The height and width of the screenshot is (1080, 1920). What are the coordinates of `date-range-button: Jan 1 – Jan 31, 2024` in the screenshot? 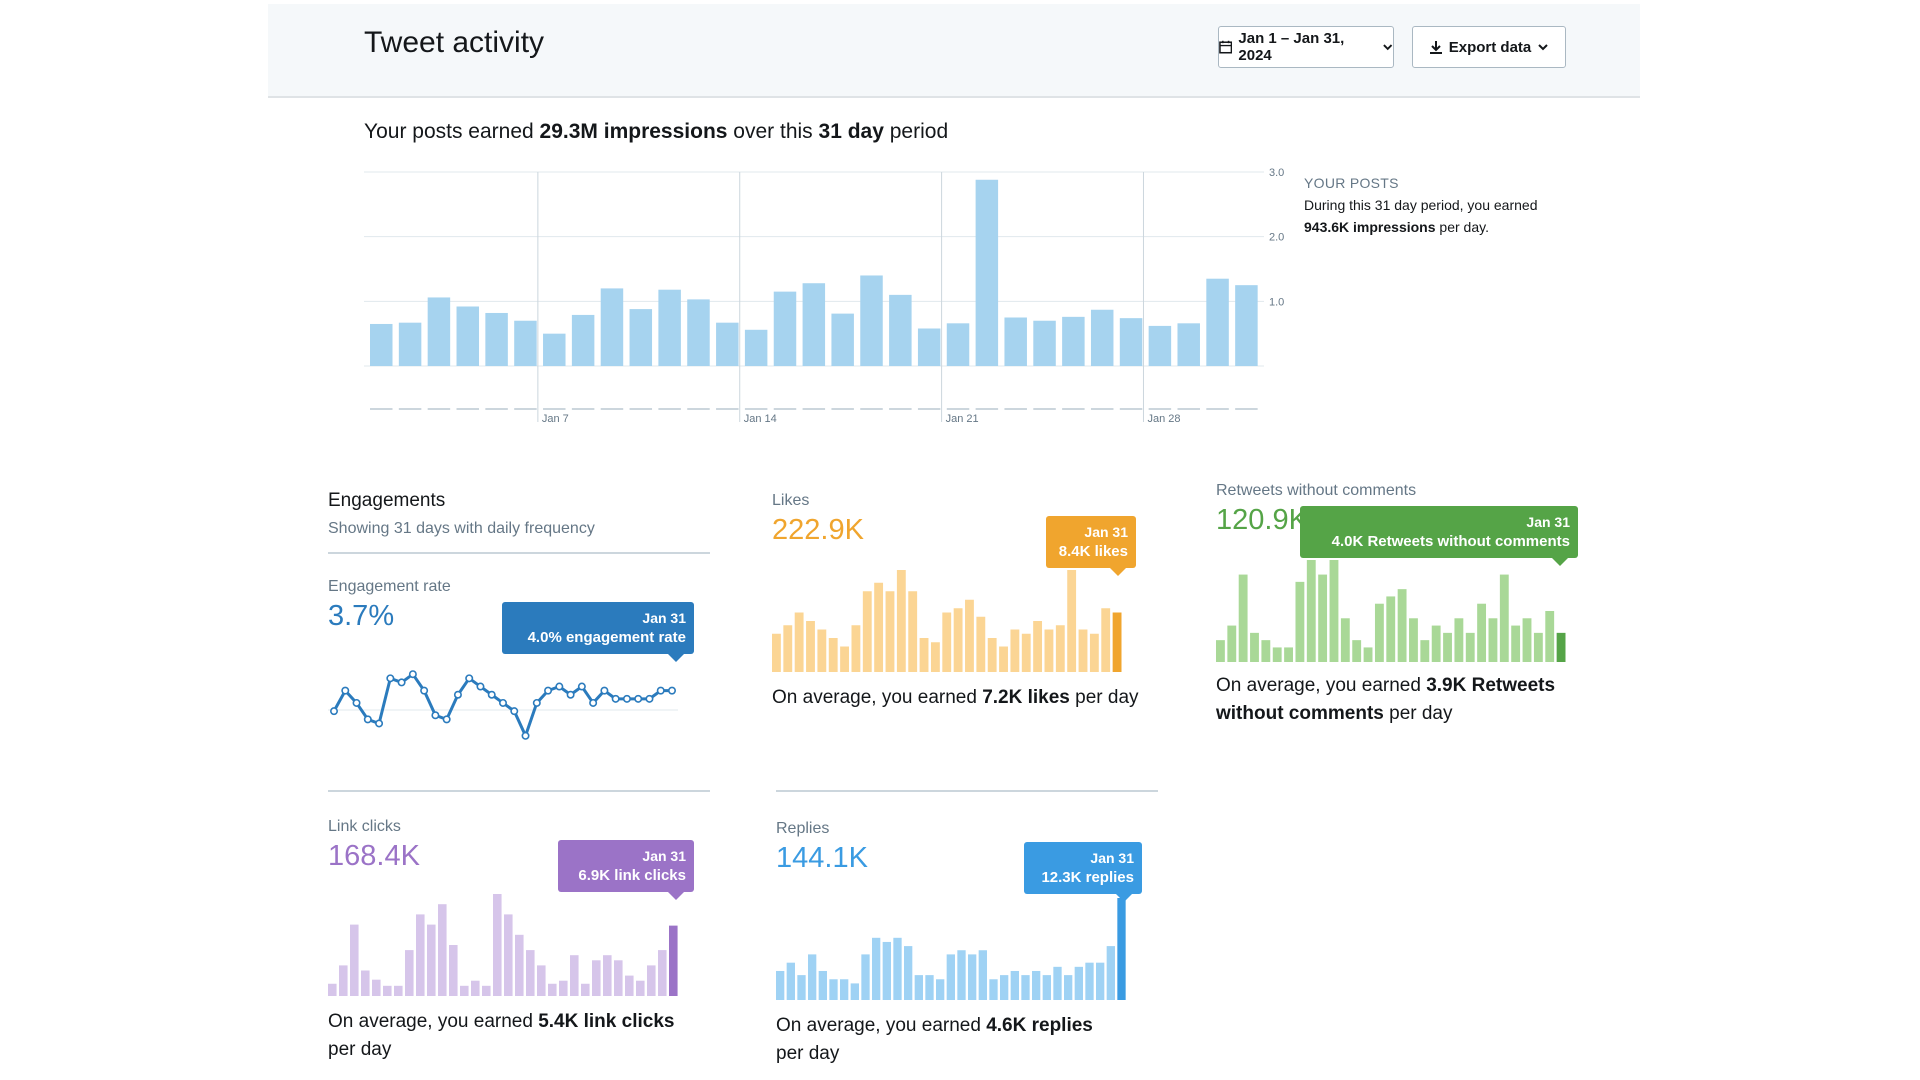 It's located at (1306, 47).